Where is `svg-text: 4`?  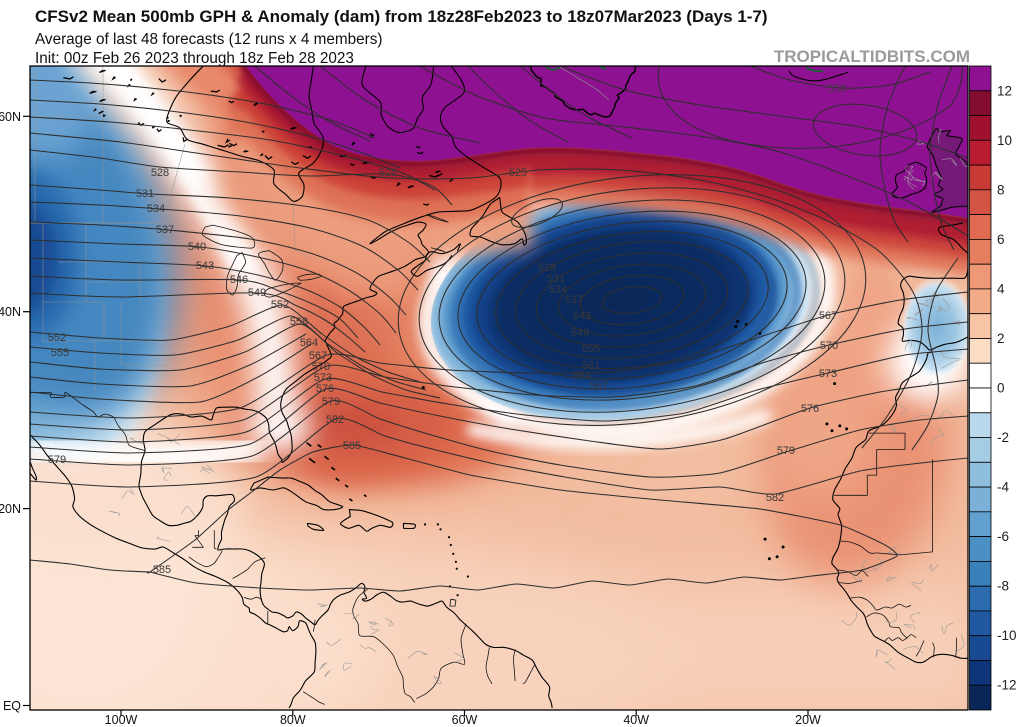
svg-text: 4 is located at coordinates (1001, 288).